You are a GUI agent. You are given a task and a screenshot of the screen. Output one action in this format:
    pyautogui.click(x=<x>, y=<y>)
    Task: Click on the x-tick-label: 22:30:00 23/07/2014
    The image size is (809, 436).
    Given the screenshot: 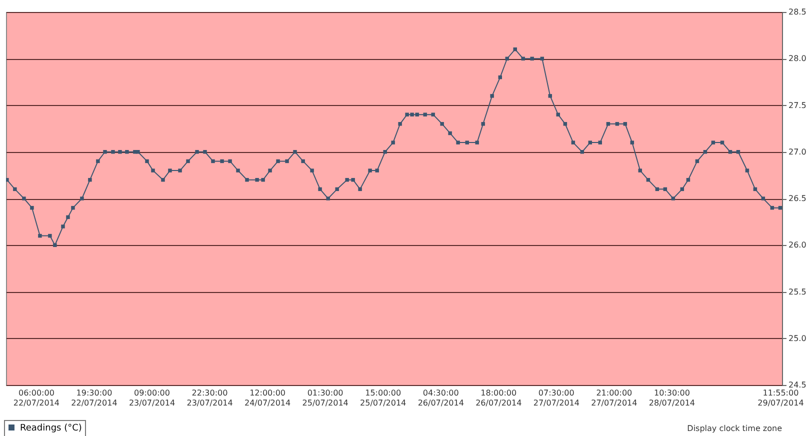 What is the action you would take?
    pyautogui.click(x=209, y=398)
    